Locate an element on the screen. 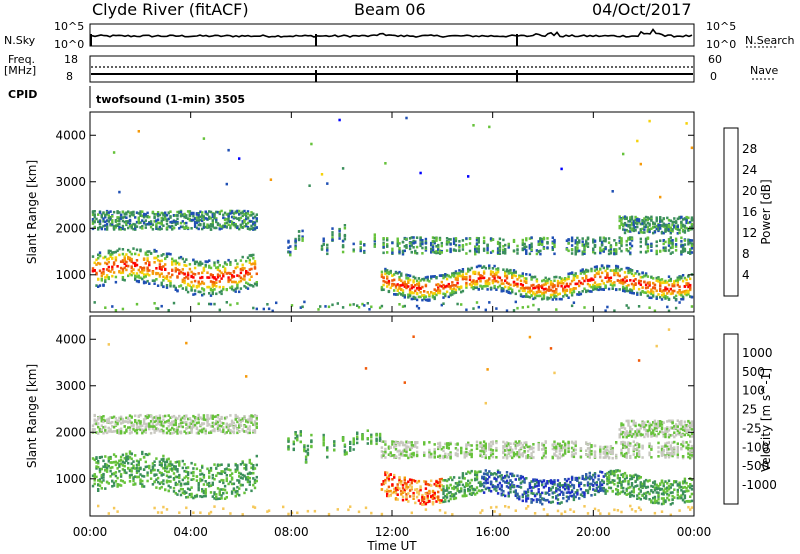 Image resolution: width=800 pixels, height=554 pixels. nsearch-tick-high: 10^5 is located at coordinates (721, 26).